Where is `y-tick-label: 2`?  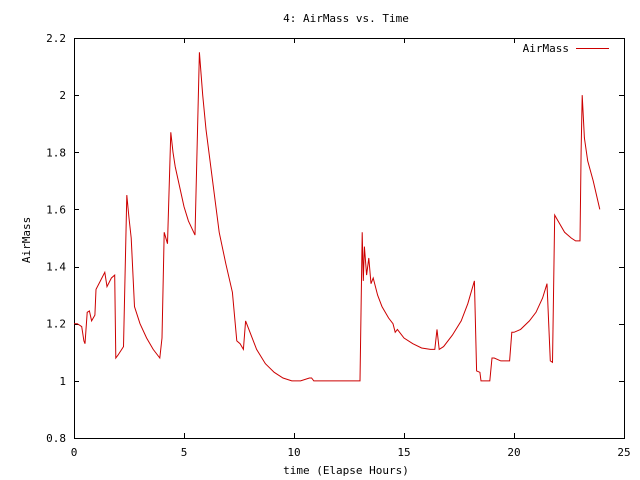
y-tick-label: 2 is located at coordinates (62, 95).